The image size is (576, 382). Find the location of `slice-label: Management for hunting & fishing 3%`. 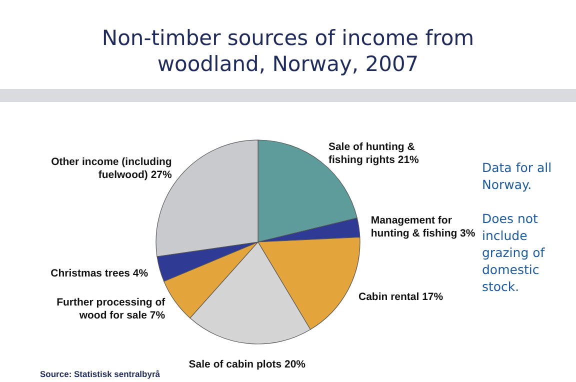

slice-label: Management for hunting & fishing 3% is located at coordinates (423, 227).